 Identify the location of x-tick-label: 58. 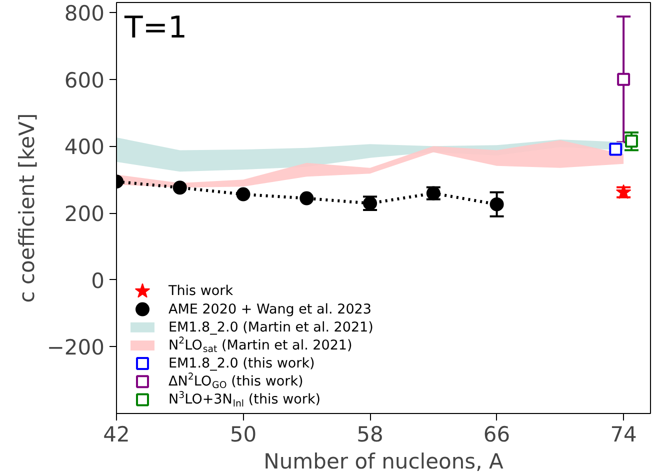
(370, 434).